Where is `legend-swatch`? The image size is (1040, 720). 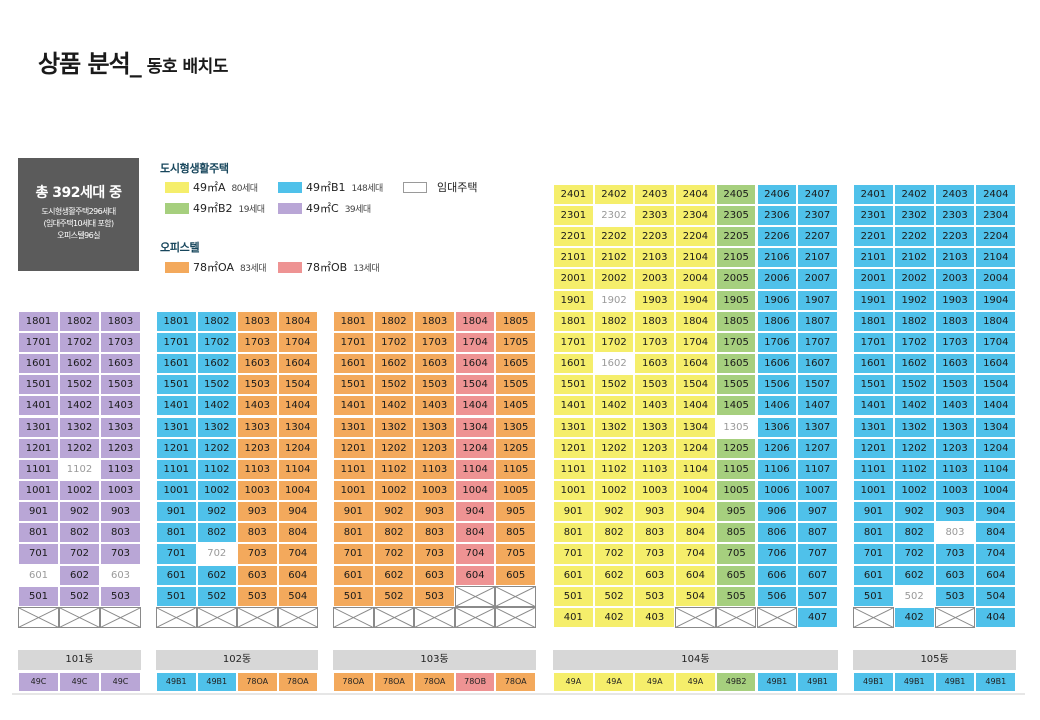
legend-swatch is located at coordinates (290, 208).